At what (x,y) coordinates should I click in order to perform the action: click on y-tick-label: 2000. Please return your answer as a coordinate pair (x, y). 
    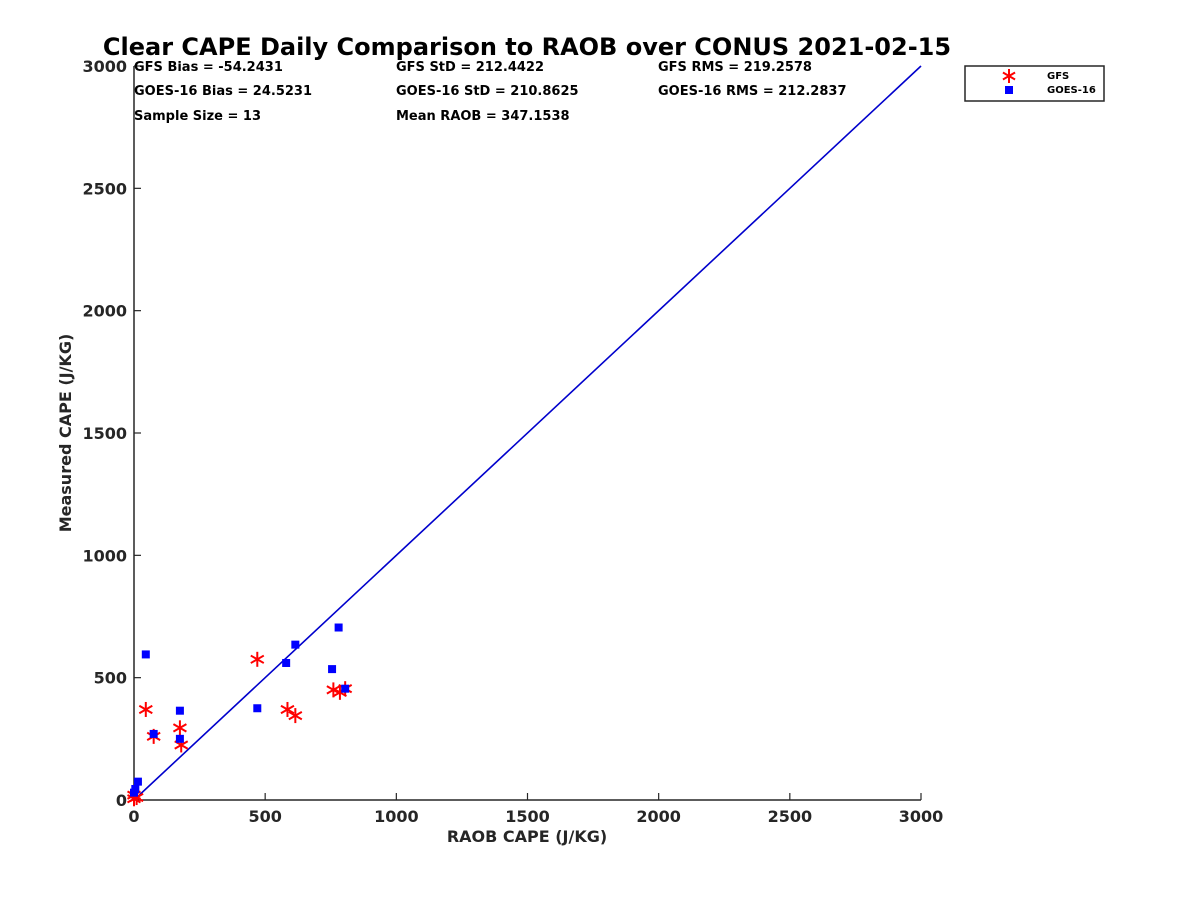
    Looking at the image, I should click on (104, 311).